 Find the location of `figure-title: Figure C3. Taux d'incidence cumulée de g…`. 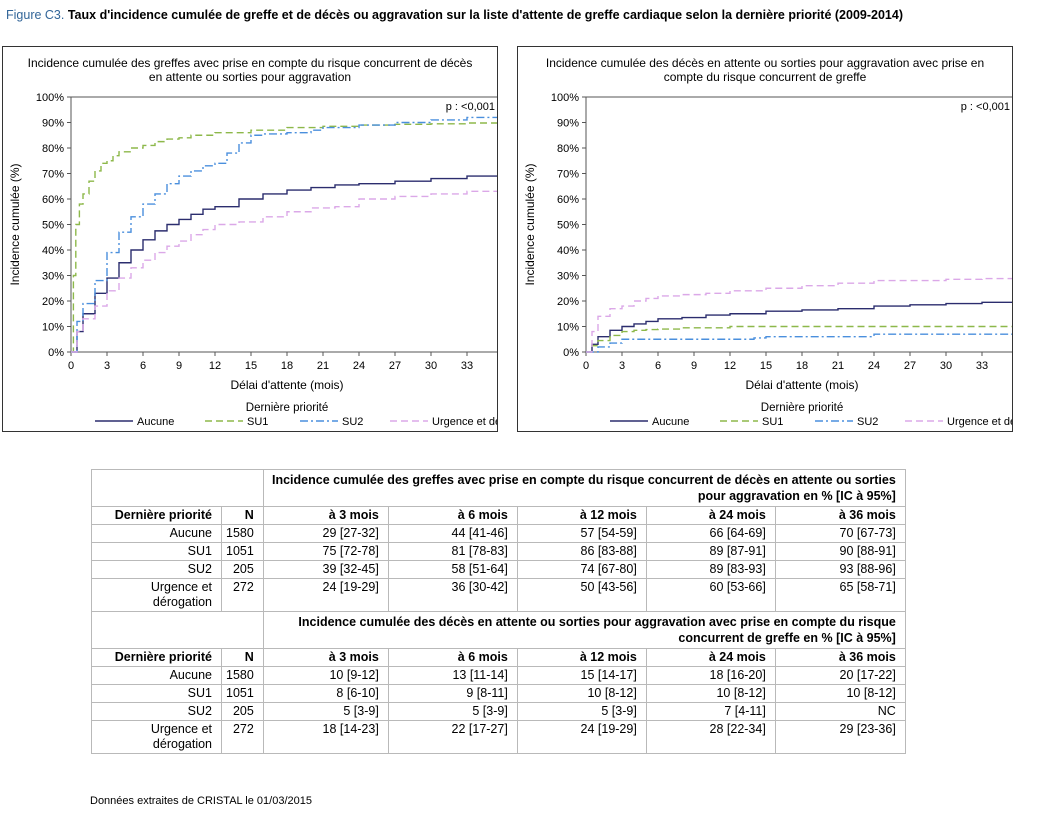

figure-title: Figure C3. Taux d'incidence cumulée de g… is located at coordinates (454, 15).